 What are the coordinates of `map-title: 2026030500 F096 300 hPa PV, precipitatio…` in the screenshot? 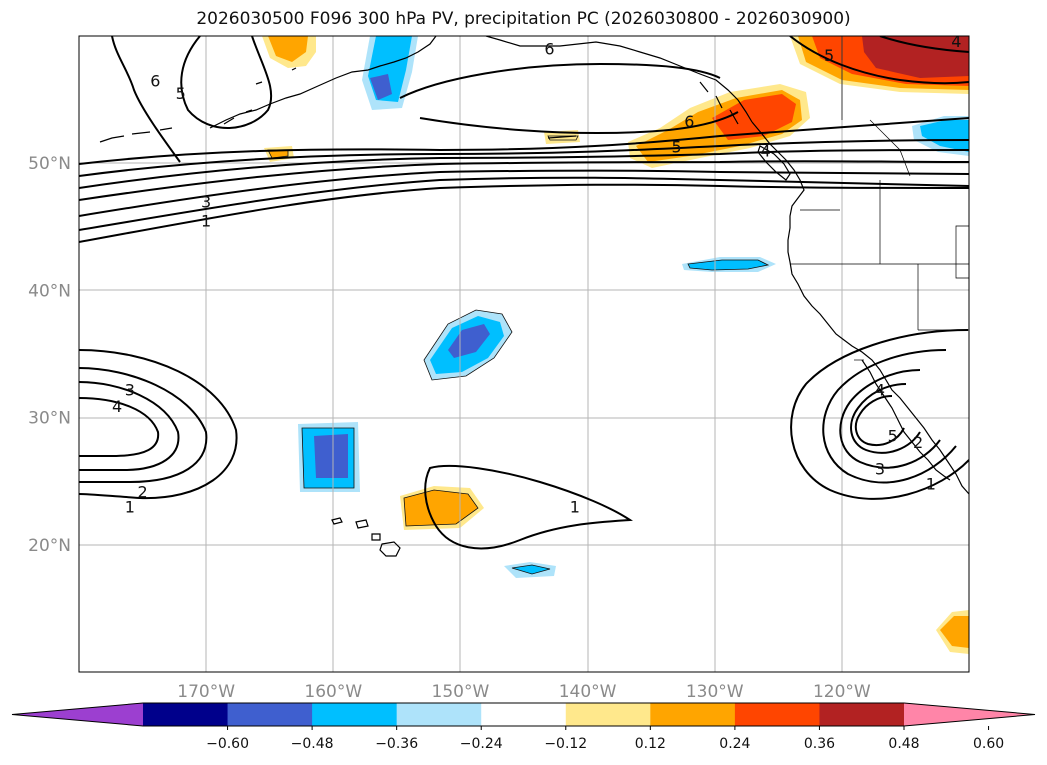 It's located at (523, 19).